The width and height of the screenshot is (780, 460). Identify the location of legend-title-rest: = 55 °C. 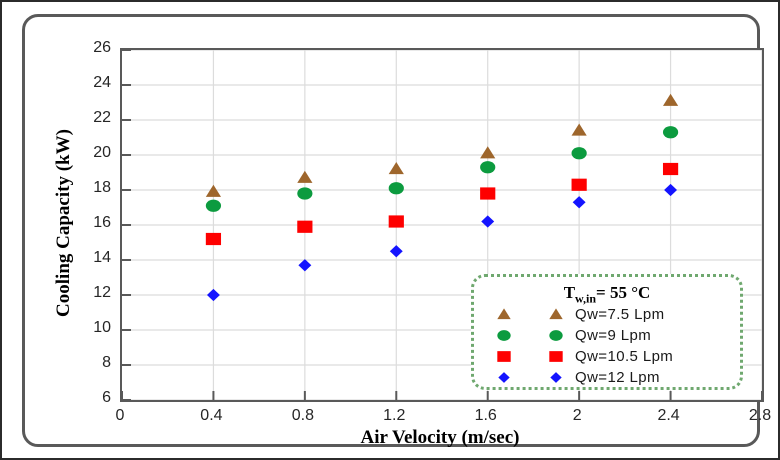
(623, 292).